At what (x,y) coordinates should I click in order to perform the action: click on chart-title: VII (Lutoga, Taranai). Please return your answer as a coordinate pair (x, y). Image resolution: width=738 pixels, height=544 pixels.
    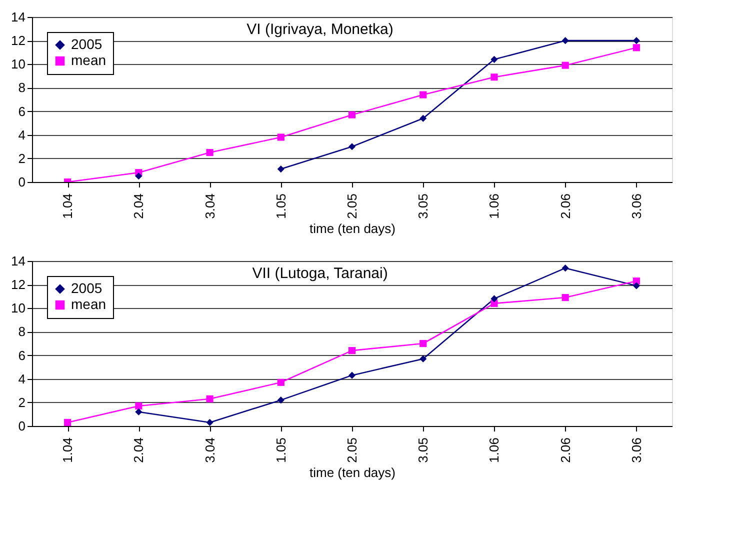
    Looking at the image, I should click on (320, 273).